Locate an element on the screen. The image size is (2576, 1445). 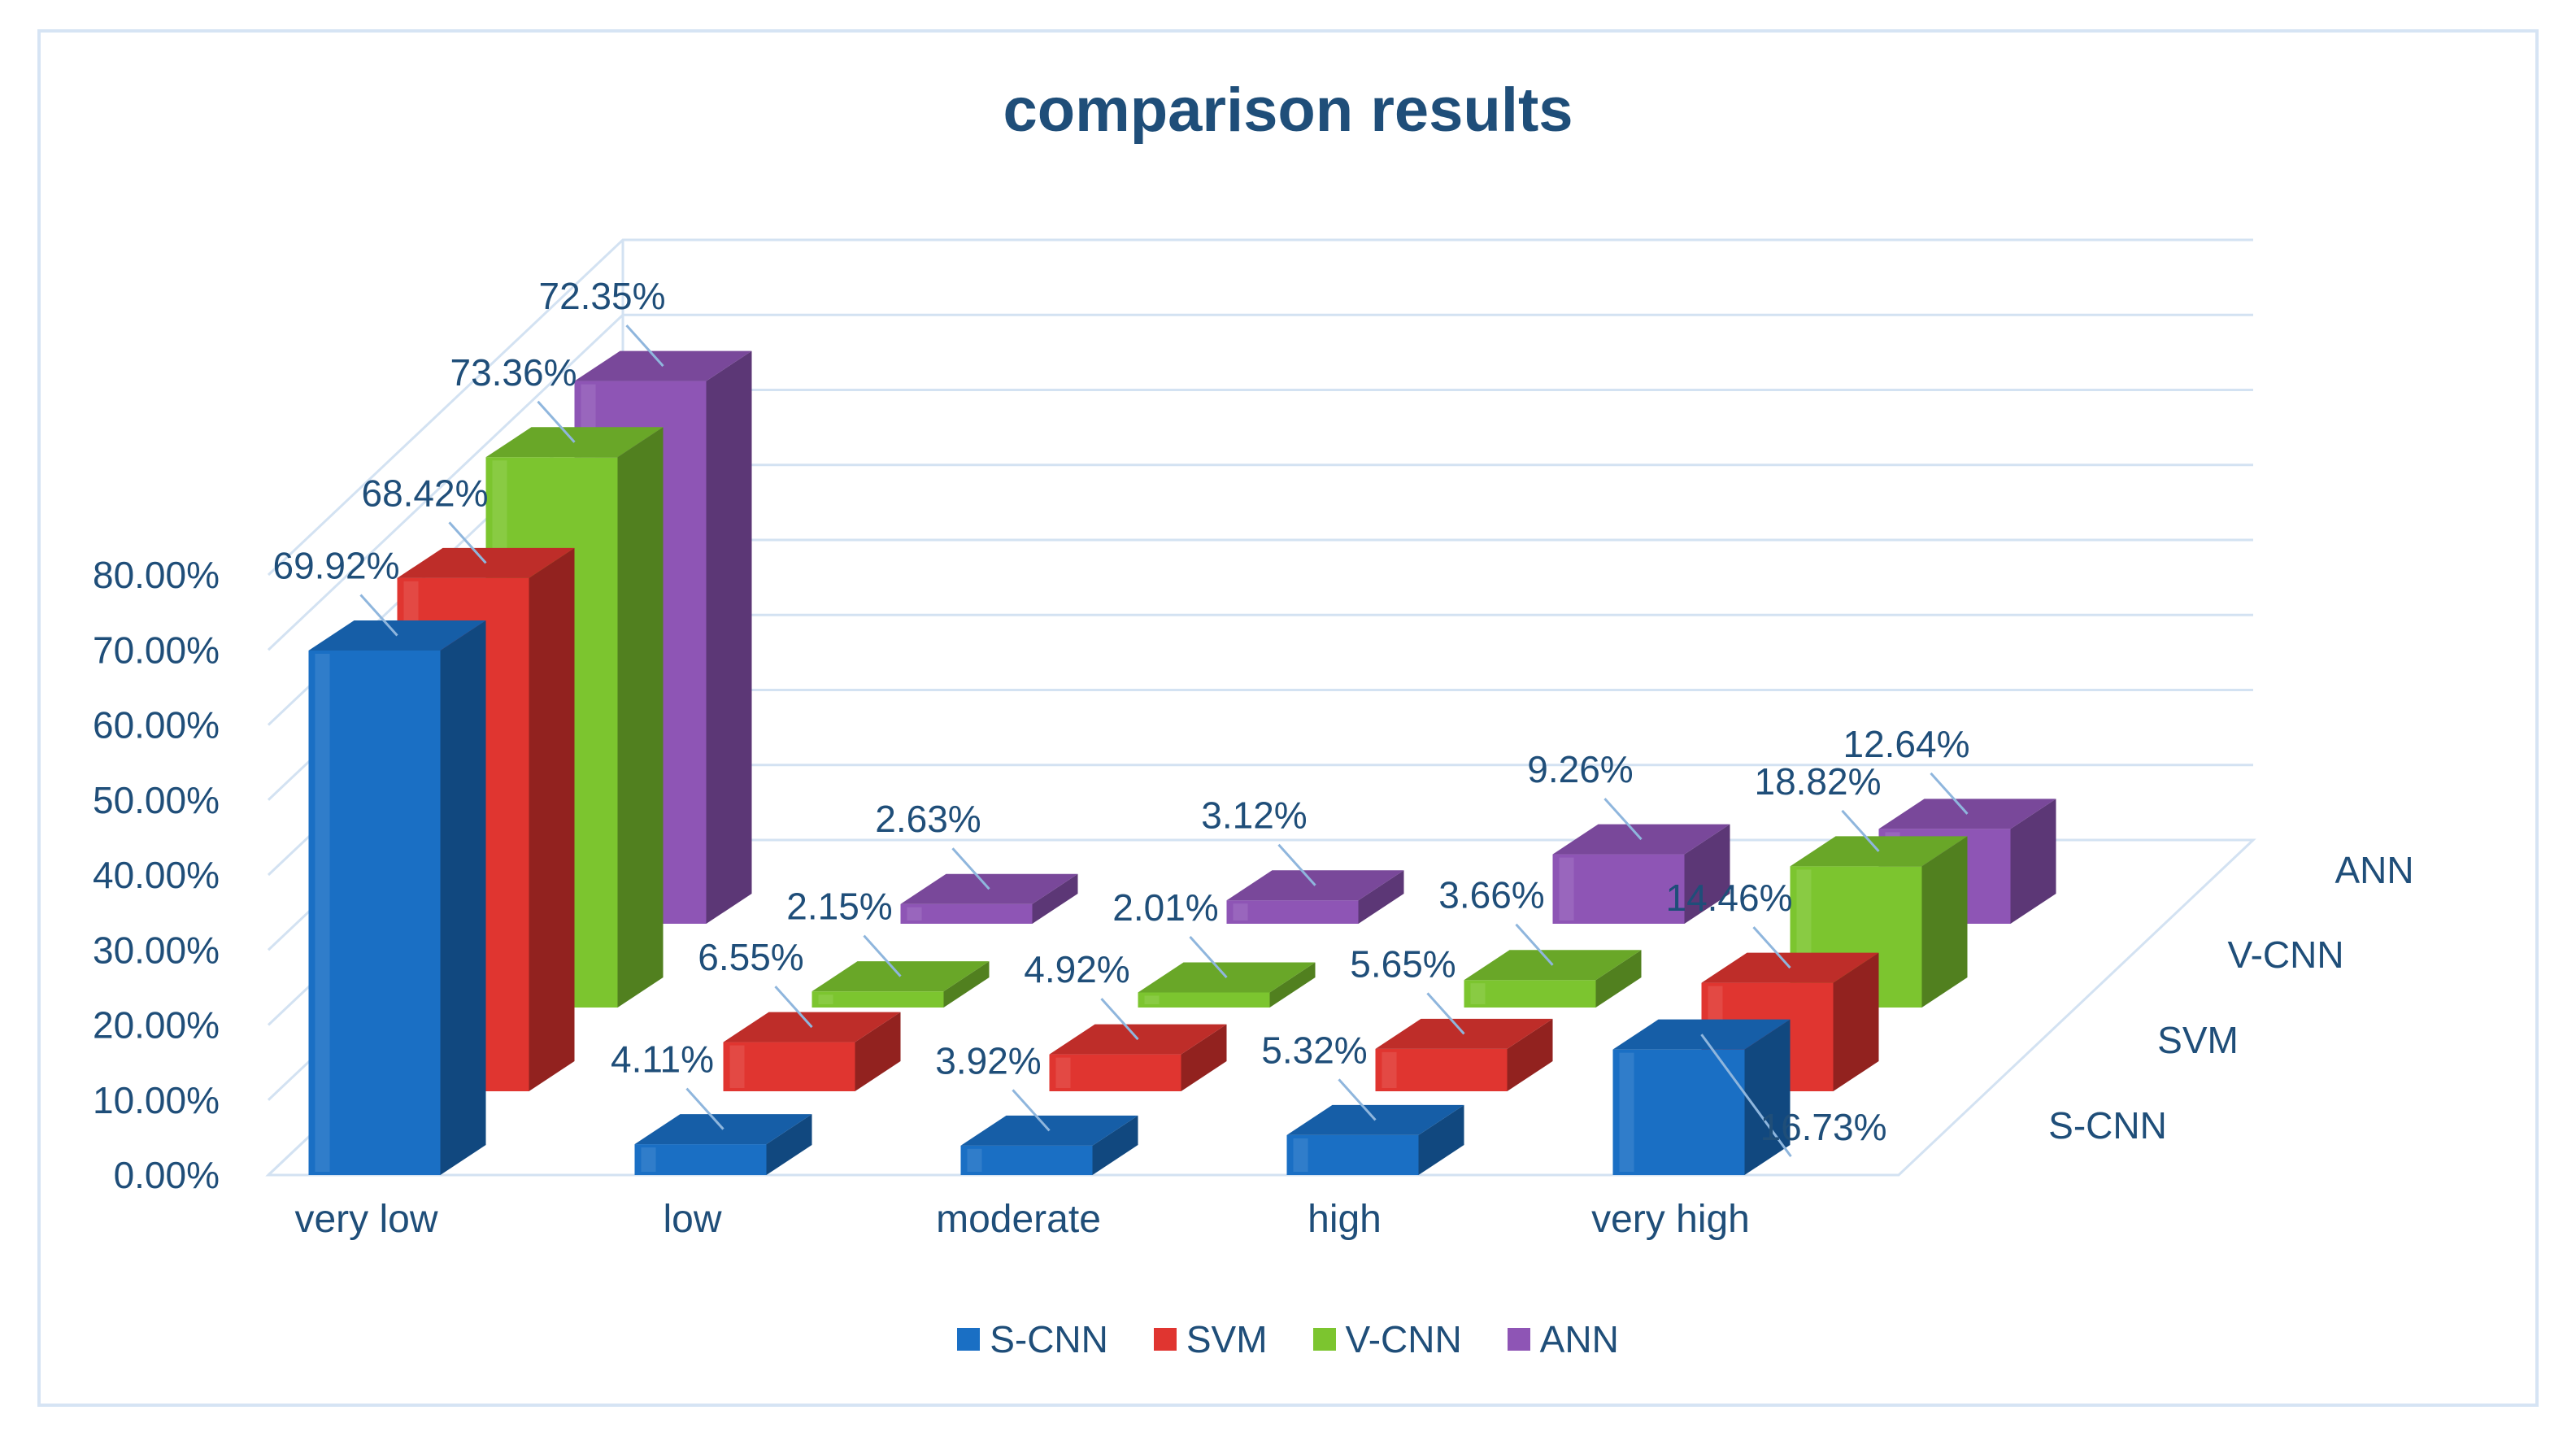
bar-svm-low is located at coordinates (812, 1051).